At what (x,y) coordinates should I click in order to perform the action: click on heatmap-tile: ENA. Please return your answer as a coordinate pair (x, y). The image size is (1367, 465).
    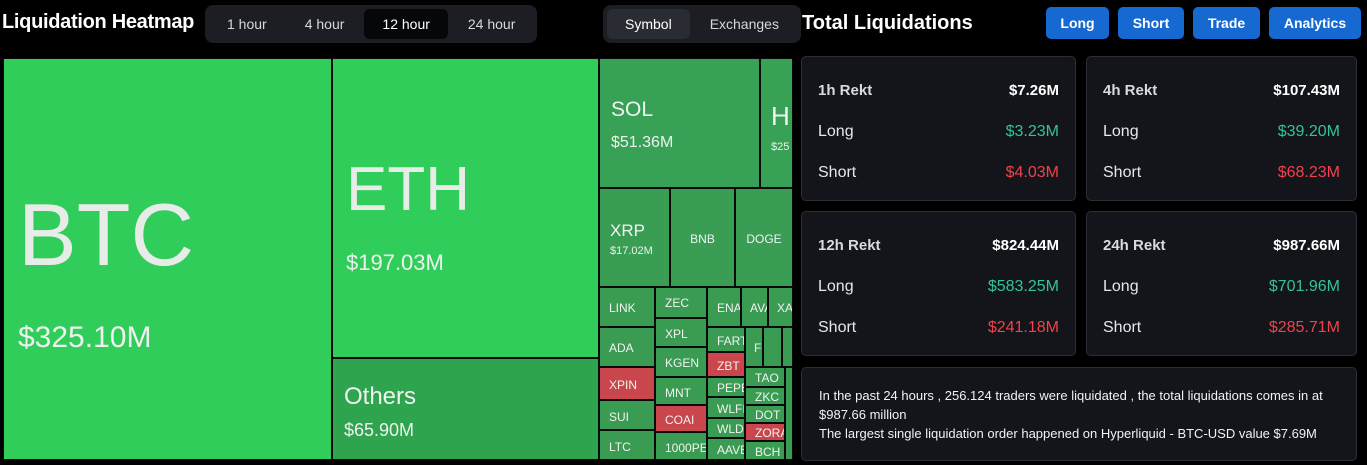
    Looking at the image, I should click on (724, 307).